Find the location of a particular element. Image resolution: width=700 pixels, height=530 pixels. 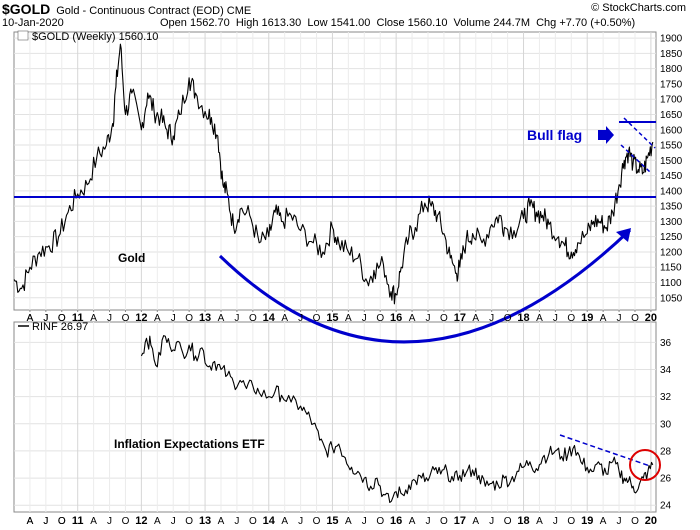

gold-y-tick-label: 1850 is located at coordinates (671, 54).